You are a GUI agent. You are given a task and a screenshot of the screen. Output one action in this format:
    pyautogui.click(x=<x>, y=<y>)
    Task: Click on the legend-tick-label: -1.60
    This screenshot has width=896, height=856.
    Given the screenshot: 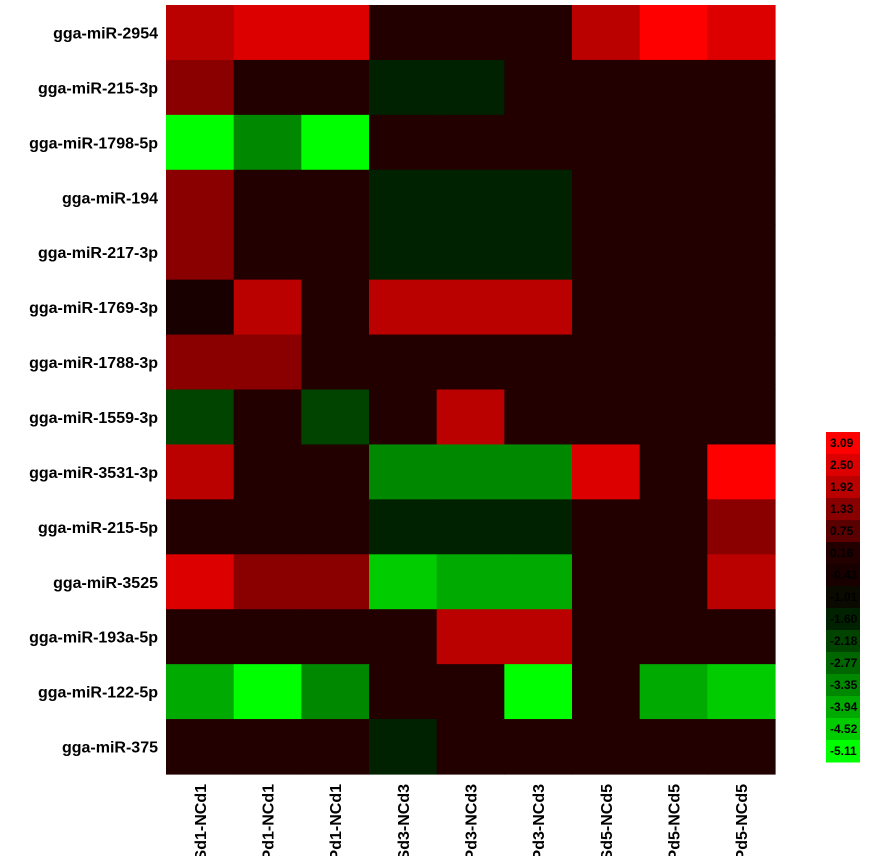 What is the action you would take?
    pyautogui.click(x=844, y=619)
    